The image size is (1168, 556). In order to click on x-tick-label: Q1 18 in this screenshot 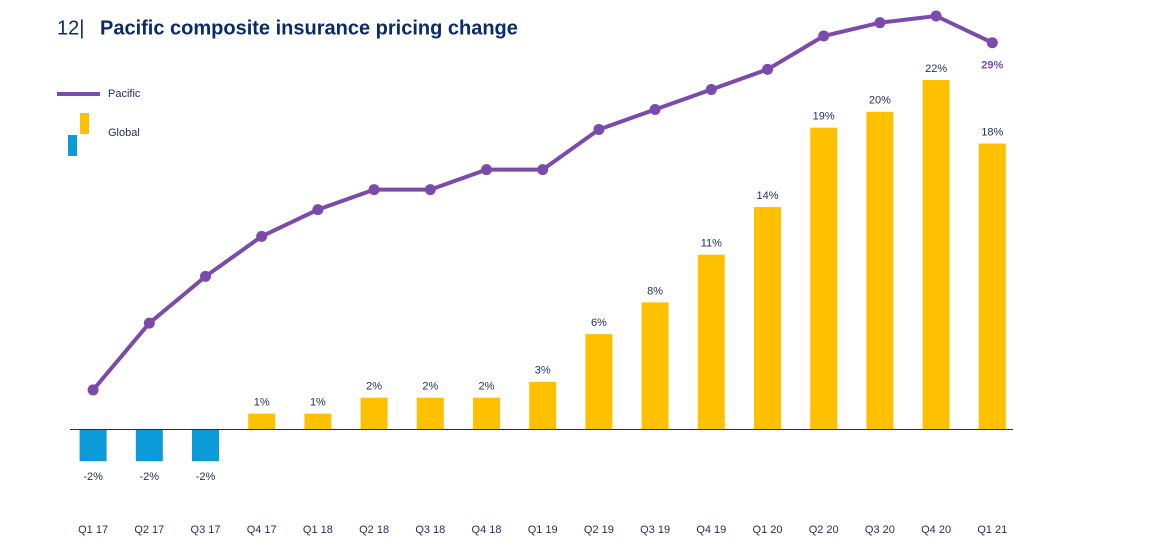, I will do `click(318, 530)`.